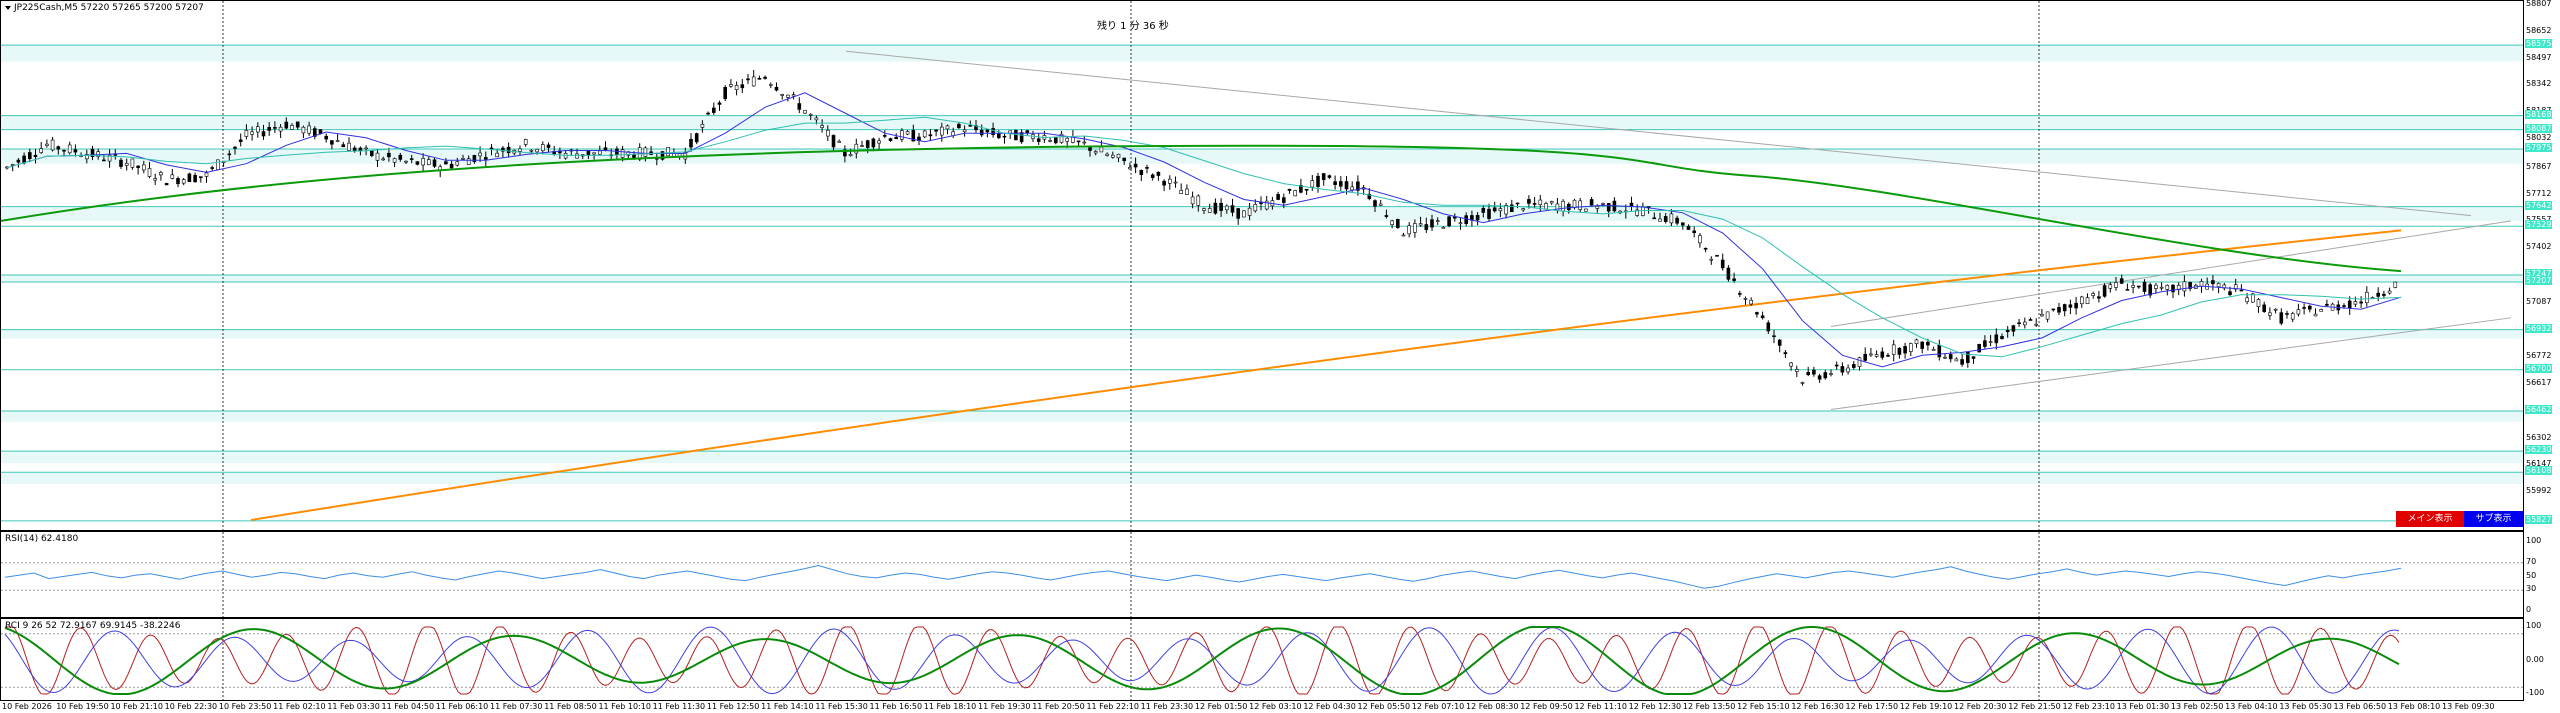 The width and height of the screenshot is (2560, 713). What do you see at coordinates (93, 626) in the screenshot?
I see `oscillator-title: RCI 9 26 52 72.9167 69.9145 -38.2246` at bounding box center [93, 626].